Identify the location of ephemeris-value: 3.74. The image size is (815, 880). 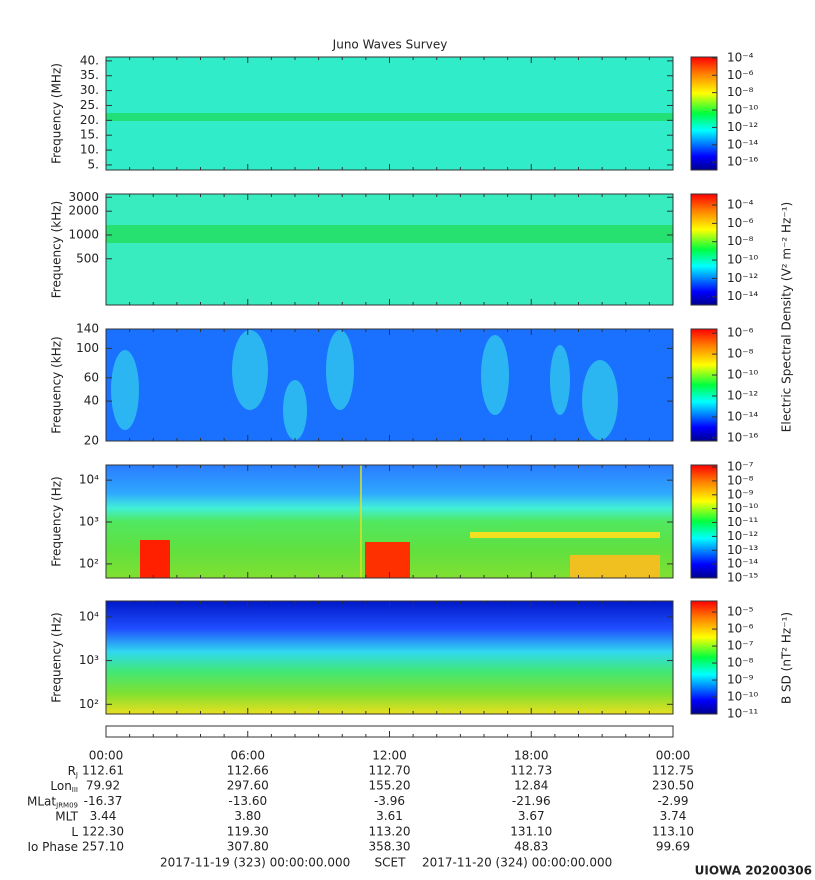
(673, 816).